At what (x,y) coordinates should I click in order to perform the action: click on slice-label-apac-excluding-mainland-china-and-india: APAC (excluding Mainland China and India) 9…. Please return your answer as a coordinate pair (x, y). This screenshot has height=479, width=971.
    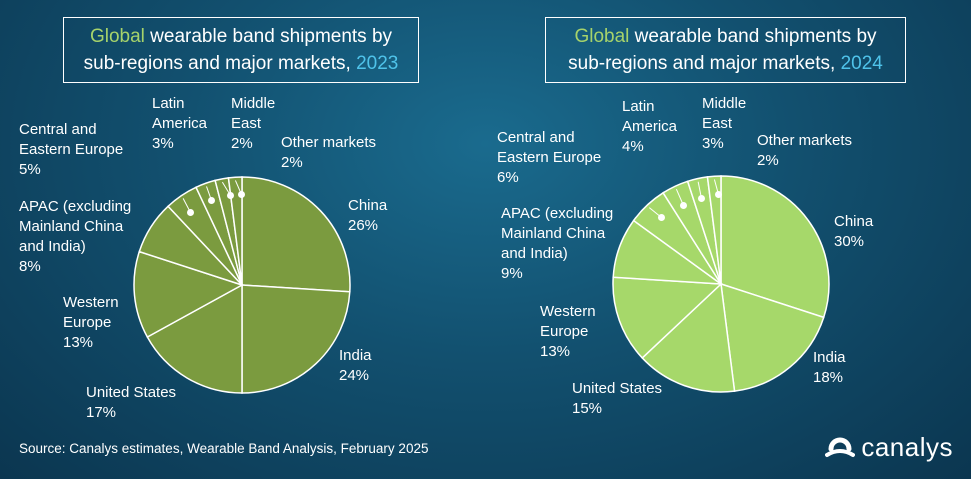
    Looking at the image, I should click on (557, 244).